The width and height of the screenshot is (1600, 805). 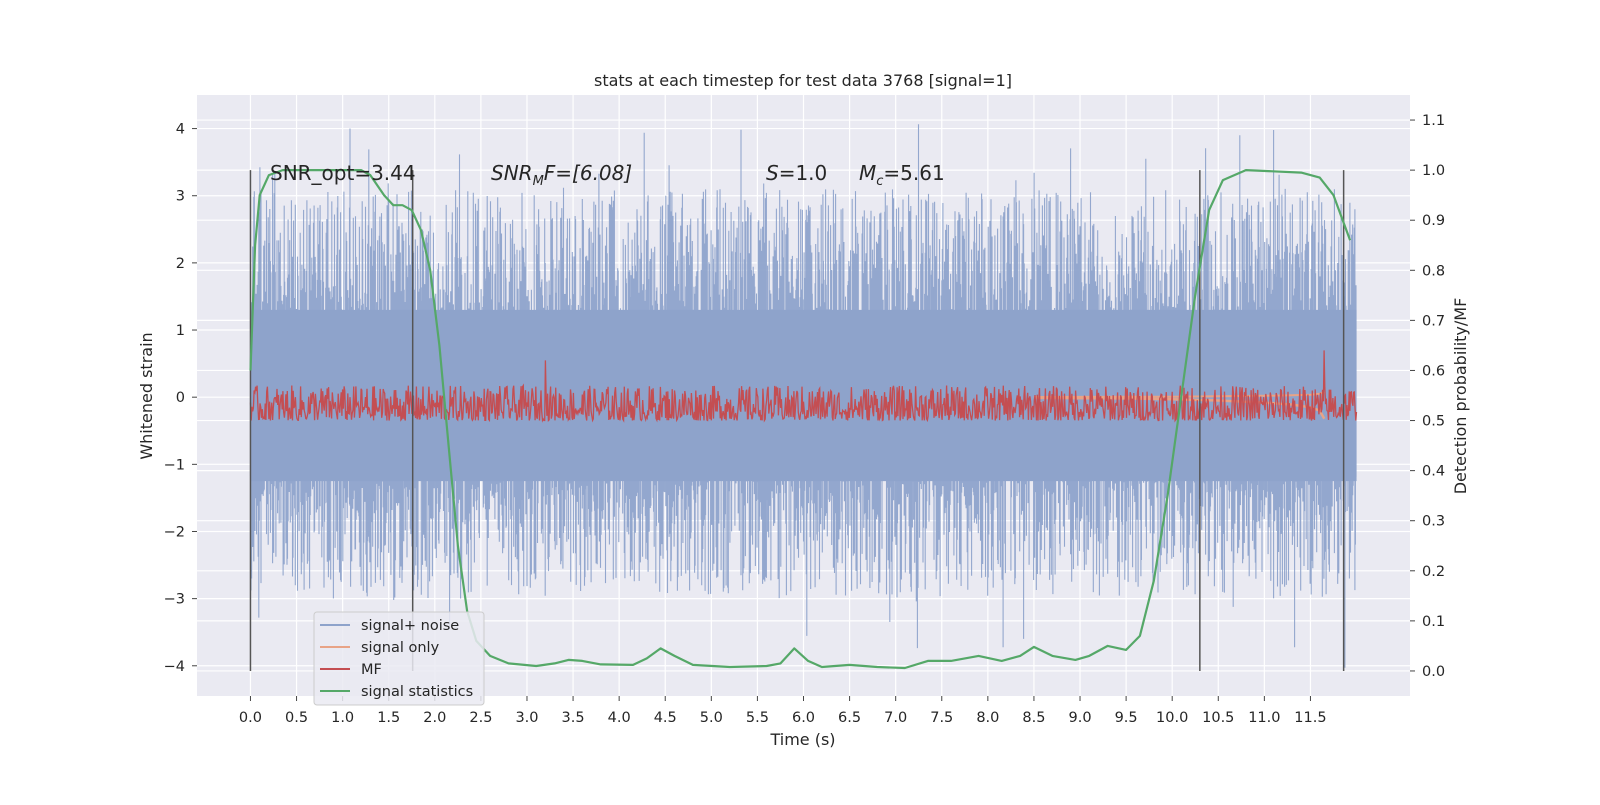 What do you see at coordinates (711, 718) in the screenshot?
I see `x-tick-label: 5.0` at bounding box center [711, 718].